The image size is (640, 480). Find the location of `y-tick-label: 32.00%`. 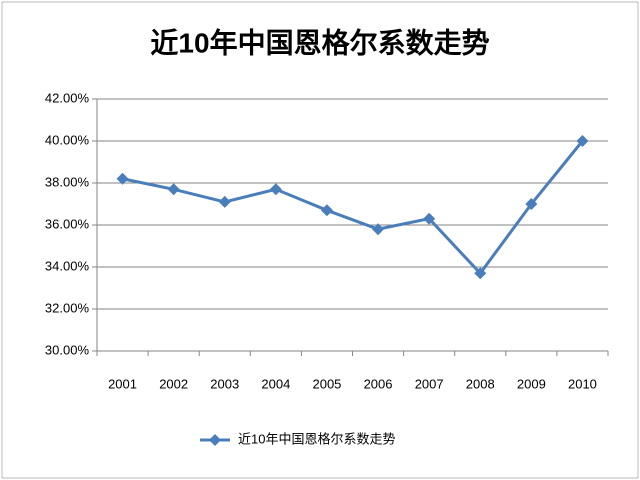

y-tick-label: 32.00% is located at coordinates (67, 307).